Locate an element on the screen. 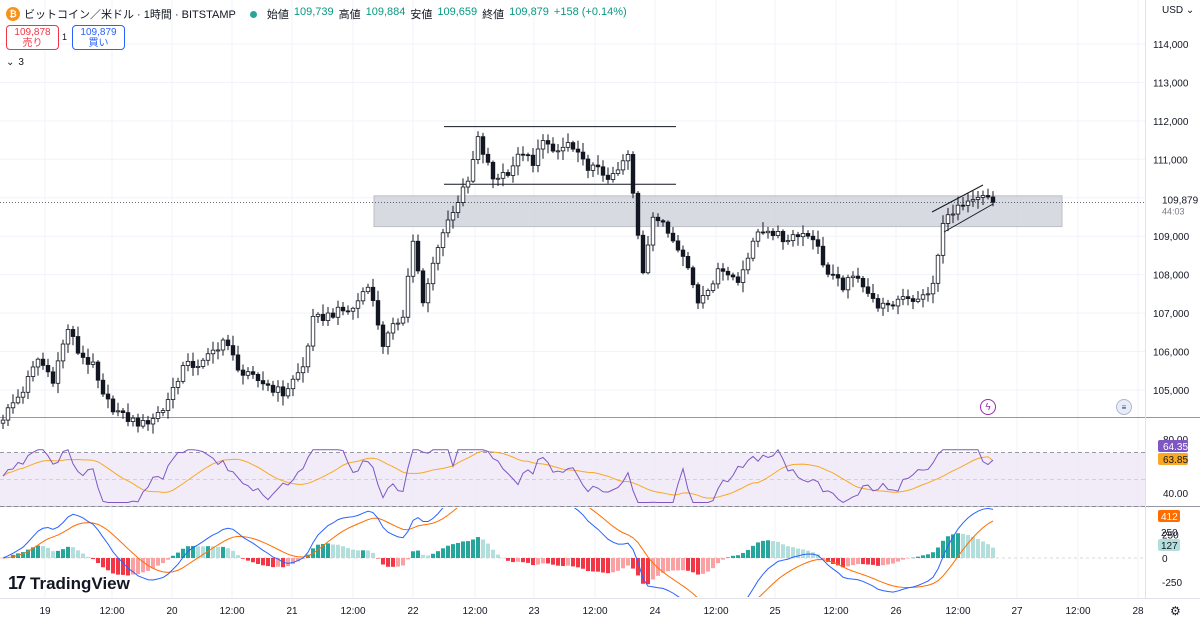 This screenshot has width=1200, height=623. us-flag-icon: ≡ is located at coordinates (1124, 407).